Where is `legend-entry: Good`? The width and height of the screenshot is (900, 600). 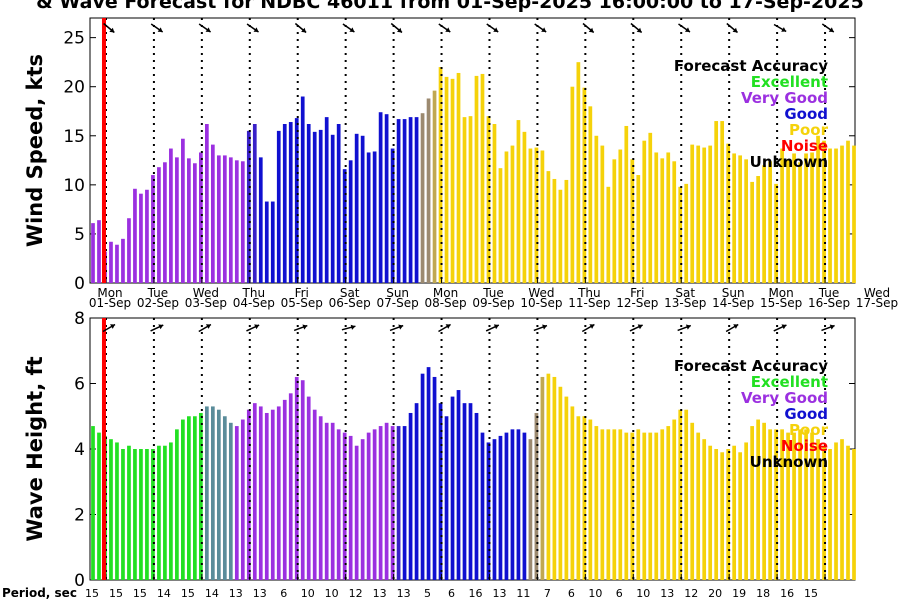
legend-entry: Good is located at coordinates (806, 414).